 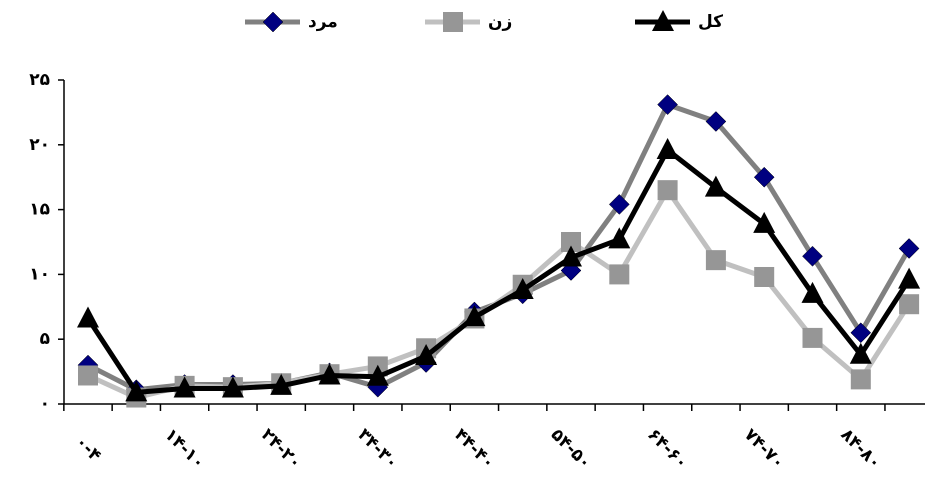 I want to click on x-tick-label: ۴۴-۴۰, so click(x=474, y=449).